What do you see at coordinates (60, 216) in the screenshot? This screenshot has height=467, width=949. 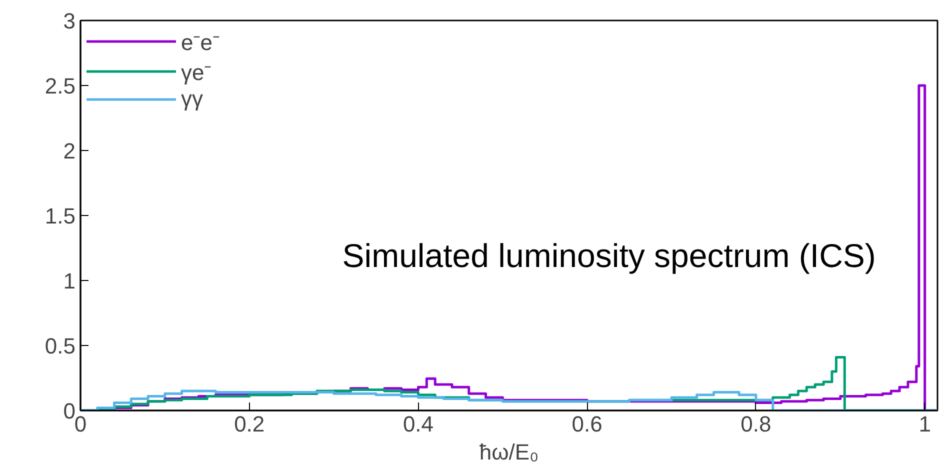 I see `y-tick-label: 1.5` at bounding box center [60, 216].